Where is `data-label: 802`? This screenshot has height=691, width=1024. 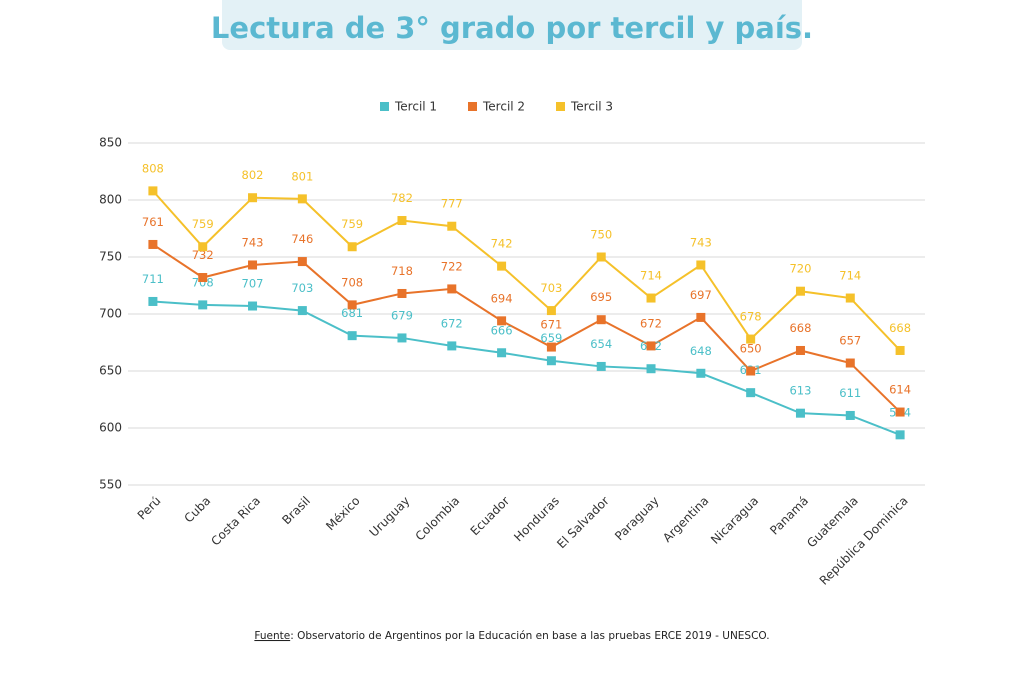 data-label: 802 is located at coordinates (253, 175).